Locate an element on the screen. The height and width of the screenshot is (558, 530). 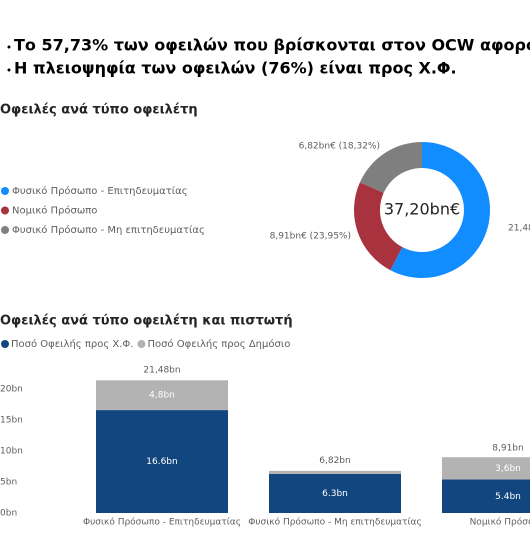
legend-label: Φυσικό Πρόσωπο - Επιτηδευματίας is located at coordinates (100, 191).